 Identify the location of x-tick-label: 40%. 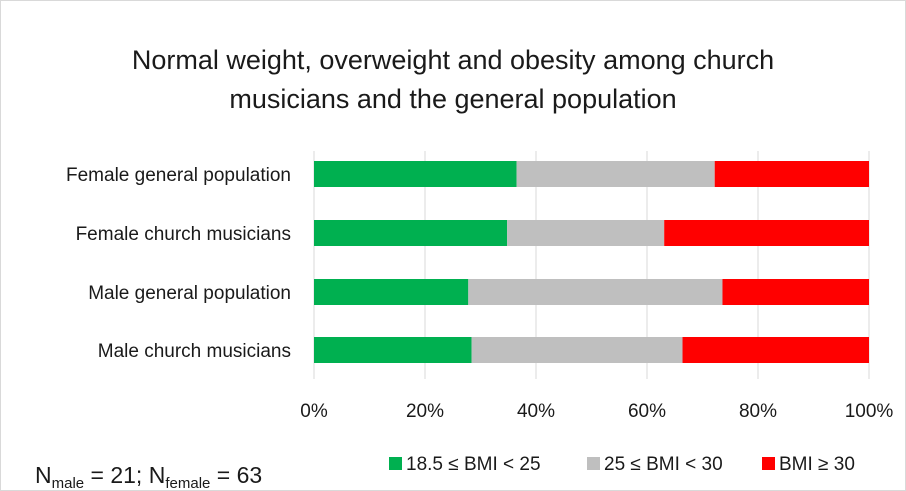
(536, 411).